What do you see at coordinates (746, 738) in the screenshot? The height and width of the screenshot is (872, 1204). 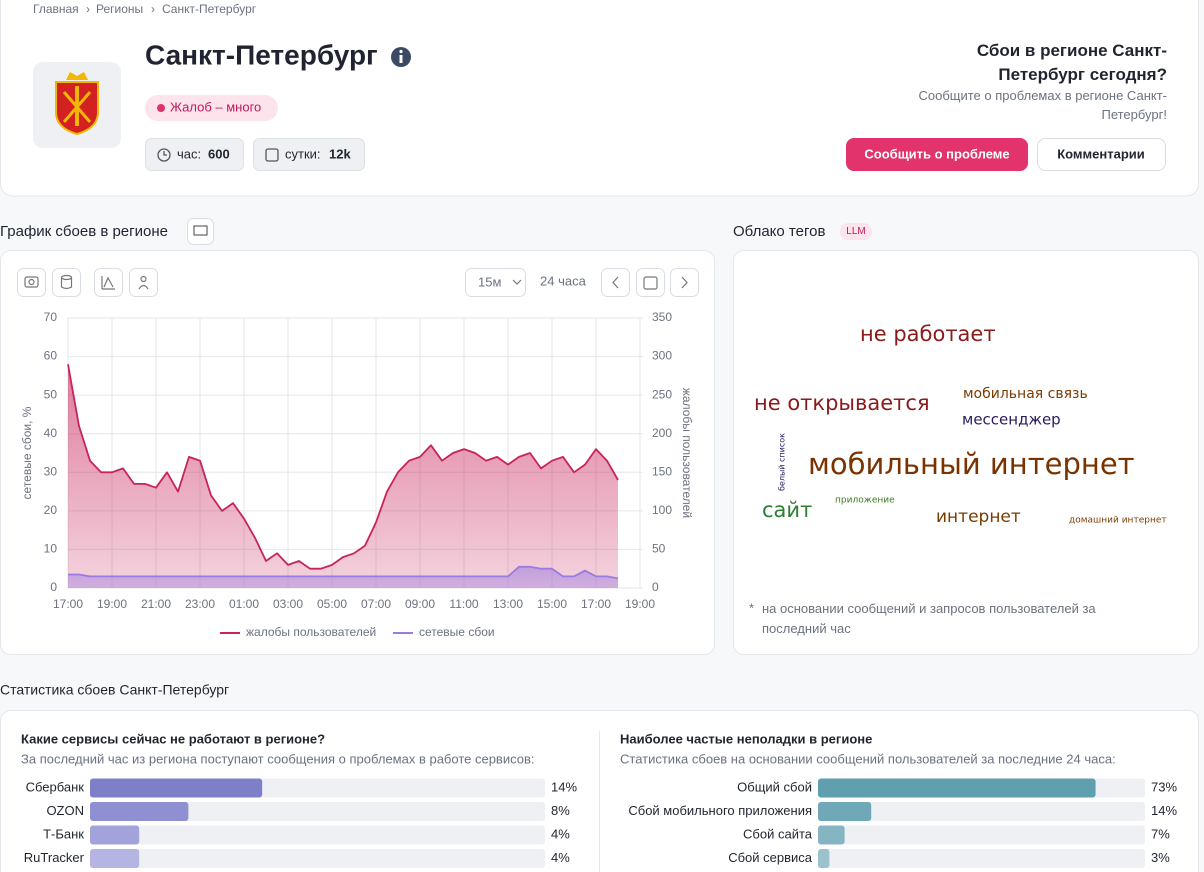 I see `panel-title: Наиболее частые неполадки в регионе` at bounding box center [746, 738].